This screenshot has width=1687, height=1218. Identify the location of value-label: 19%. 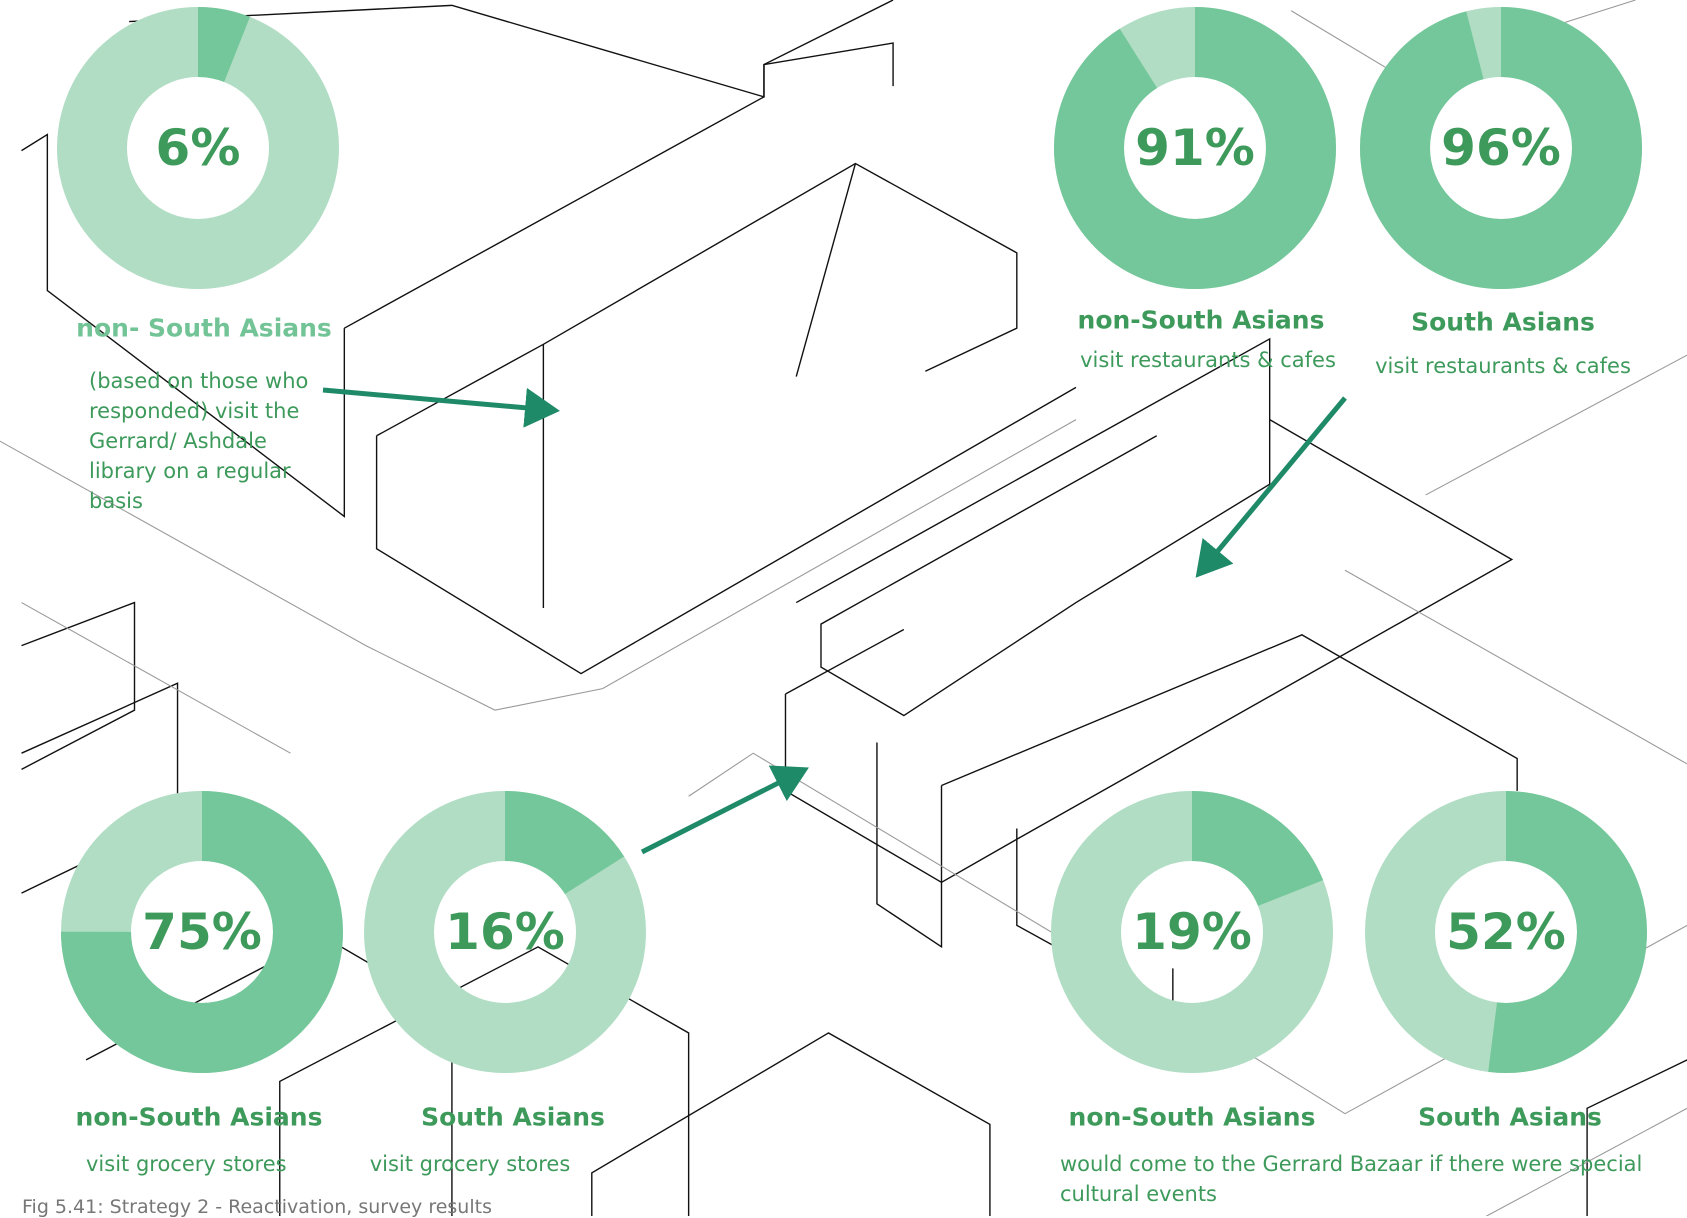
(1192, 932).